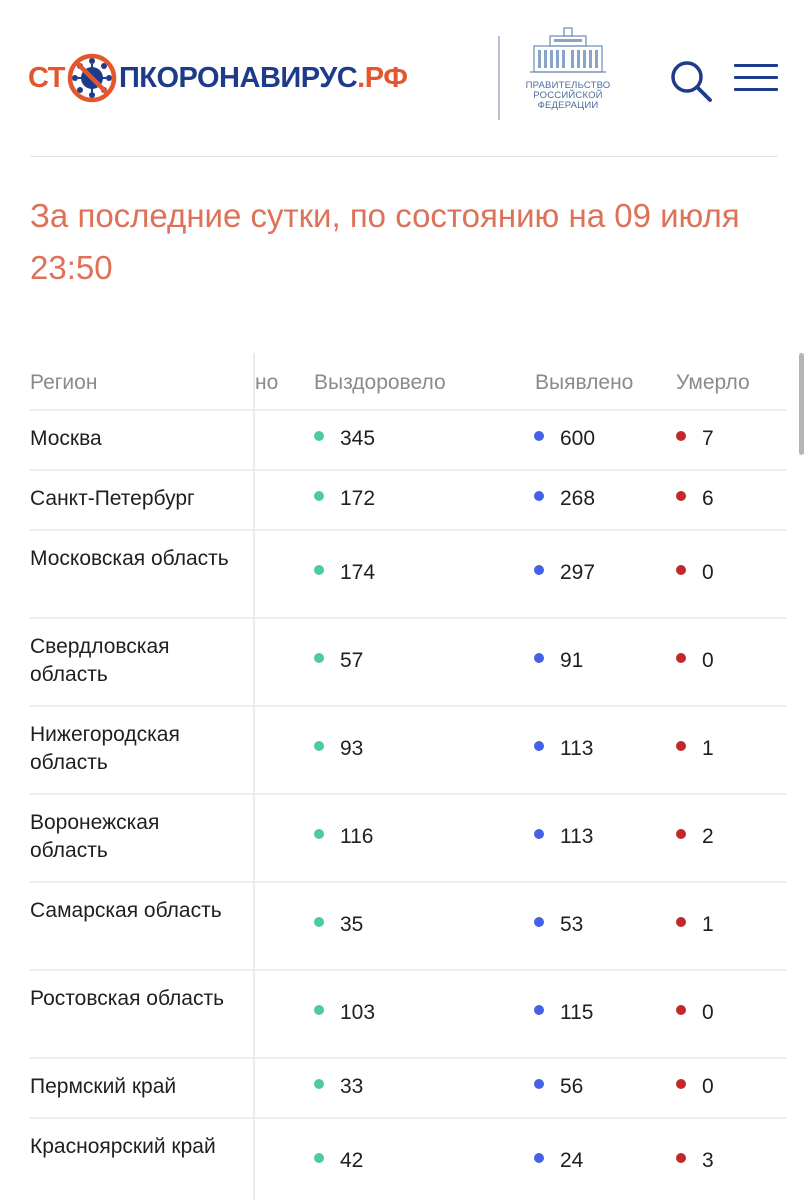 Image resolution: width=806 pixels, height=1200 pixels. I want to click on menu-button, so click(757, 79).